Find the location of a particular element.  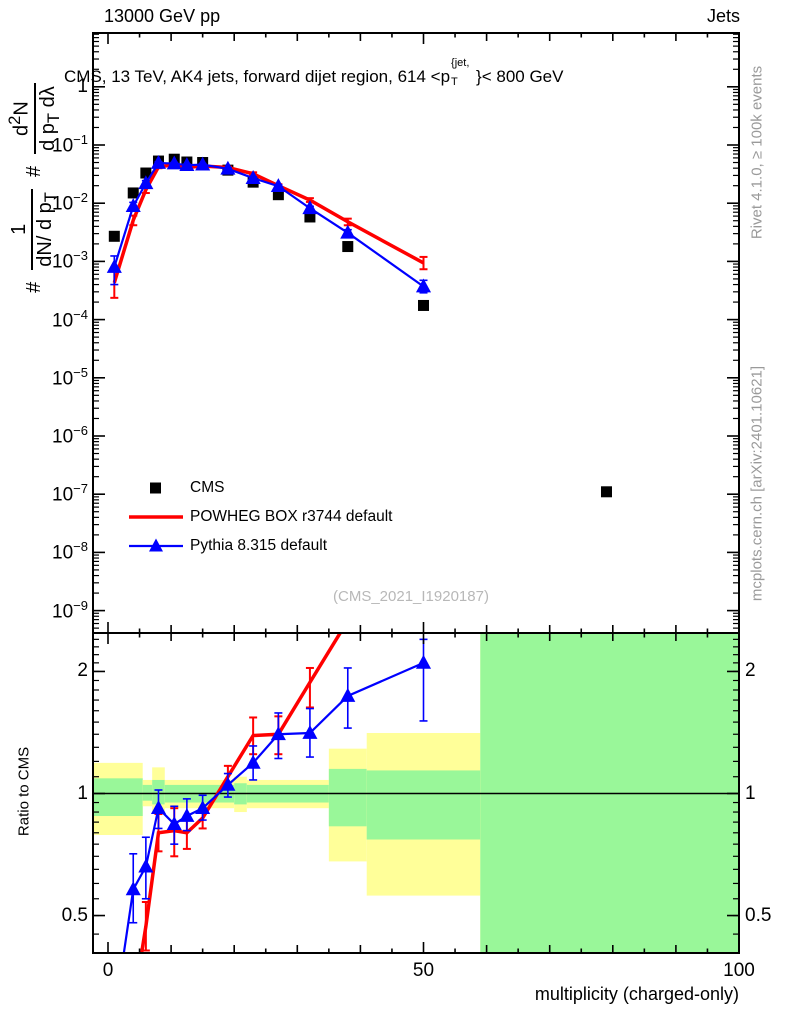

ratio-tick-left-0.5: 0.5 is located at coordinates (74, 915).